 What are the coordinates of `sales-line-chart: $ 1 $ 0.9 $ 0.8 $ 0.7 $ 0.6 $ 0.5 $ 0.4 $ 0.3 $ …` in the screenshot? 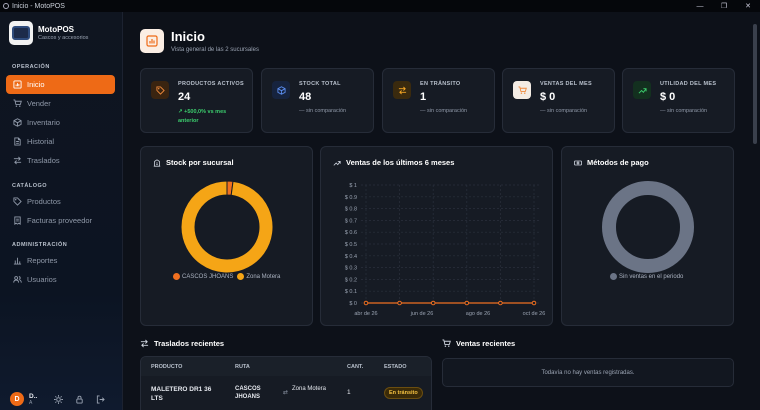 It's located at (445, 250).